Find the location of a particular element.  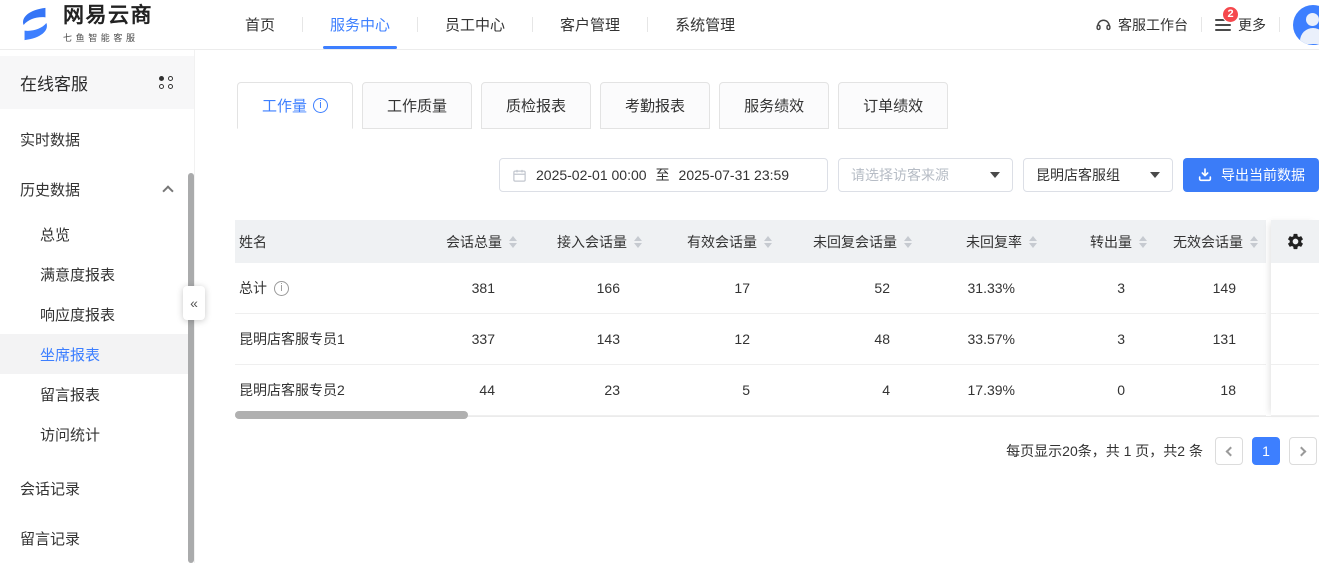

sidebar-submenu-history: 总览 满意度报表 响应度报表 坐席报表 留言报表 访问统计 is located at coordinates (97, 334).